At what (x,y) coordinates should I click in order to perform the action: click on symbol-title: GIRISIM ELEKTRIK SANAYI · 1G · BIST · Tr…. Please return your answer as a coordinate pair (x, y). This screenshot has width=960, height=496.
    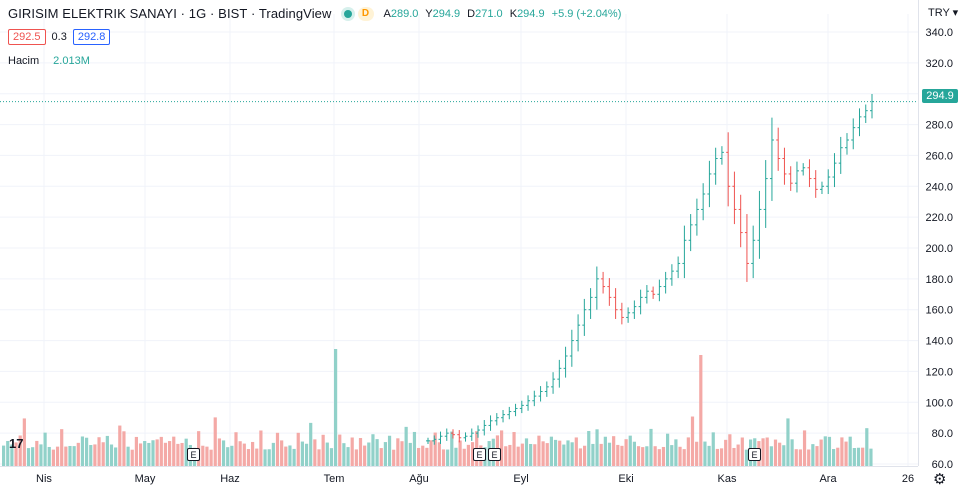
    Looking at the image, I should click on (170, 13).